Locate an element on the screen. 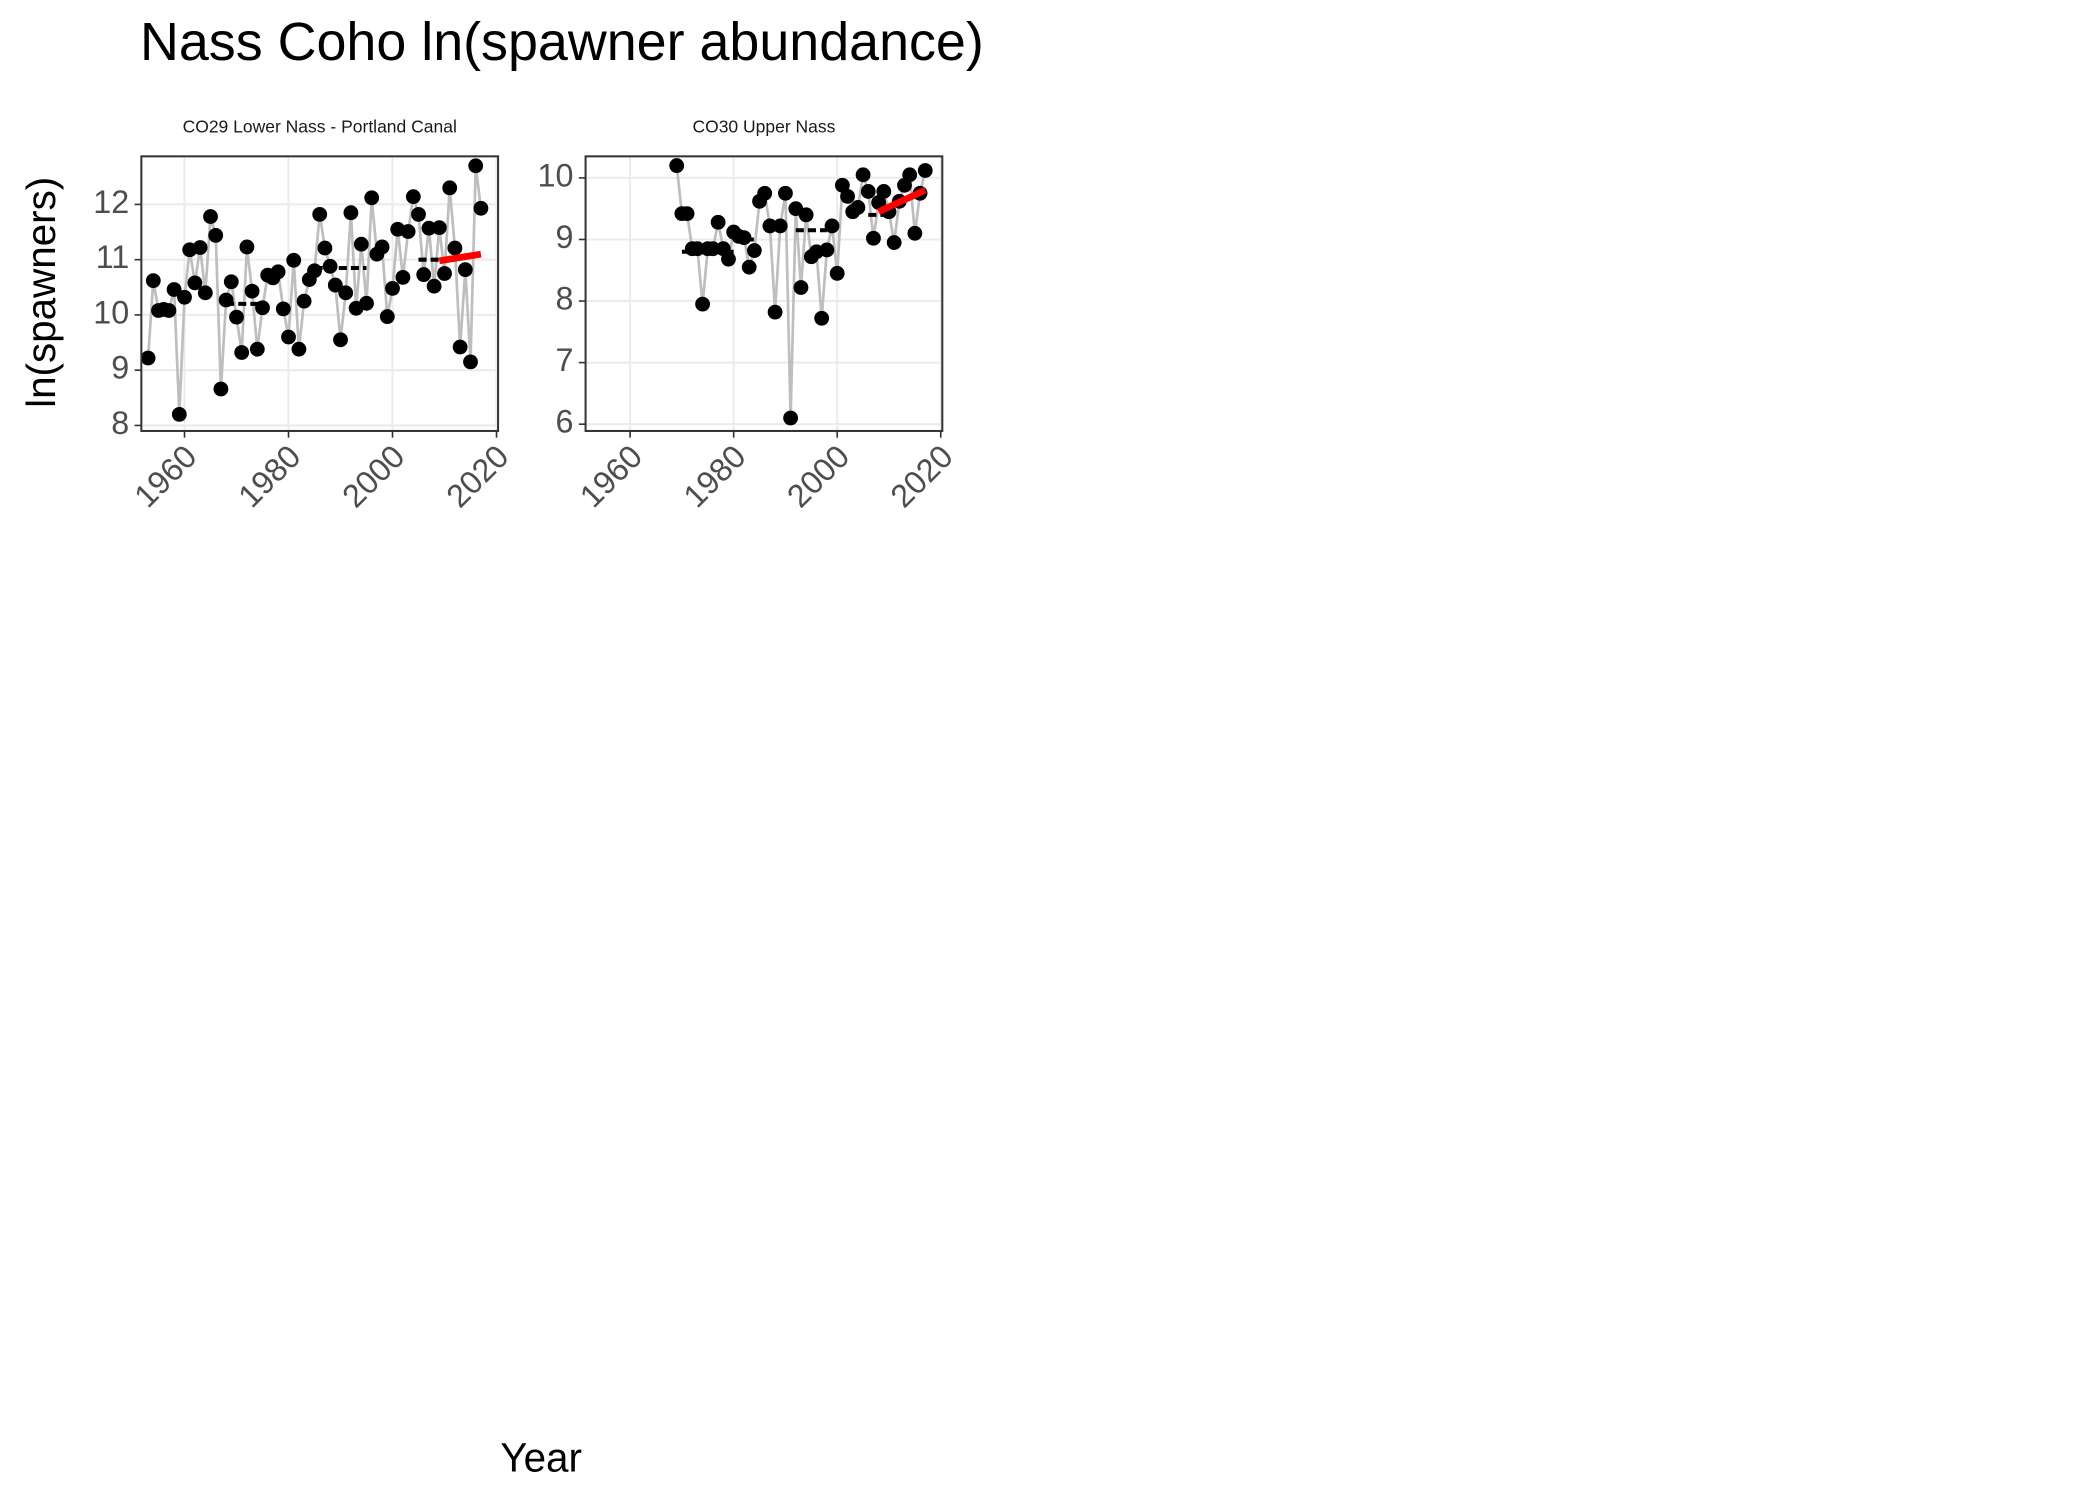 Image resolution: width=2100 pixels, height=1500 pixels. panel-title: CO29 Lower Nass - Portland Canal is located at coordinates (320, 127).